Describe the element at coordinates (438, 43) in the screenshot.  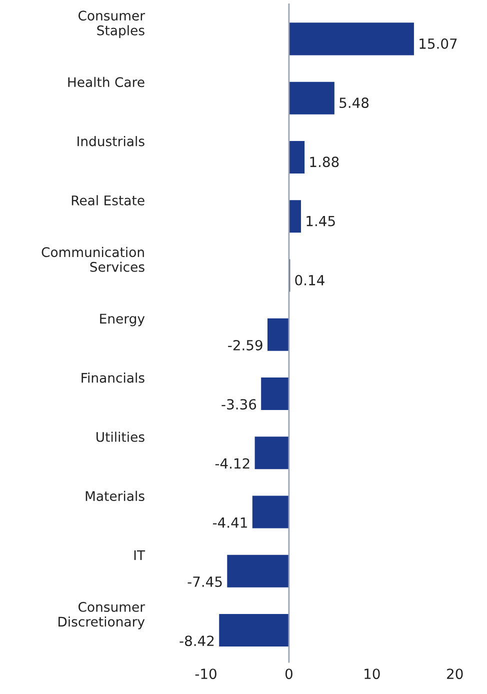
I see `data-label: 15.07` at that location.